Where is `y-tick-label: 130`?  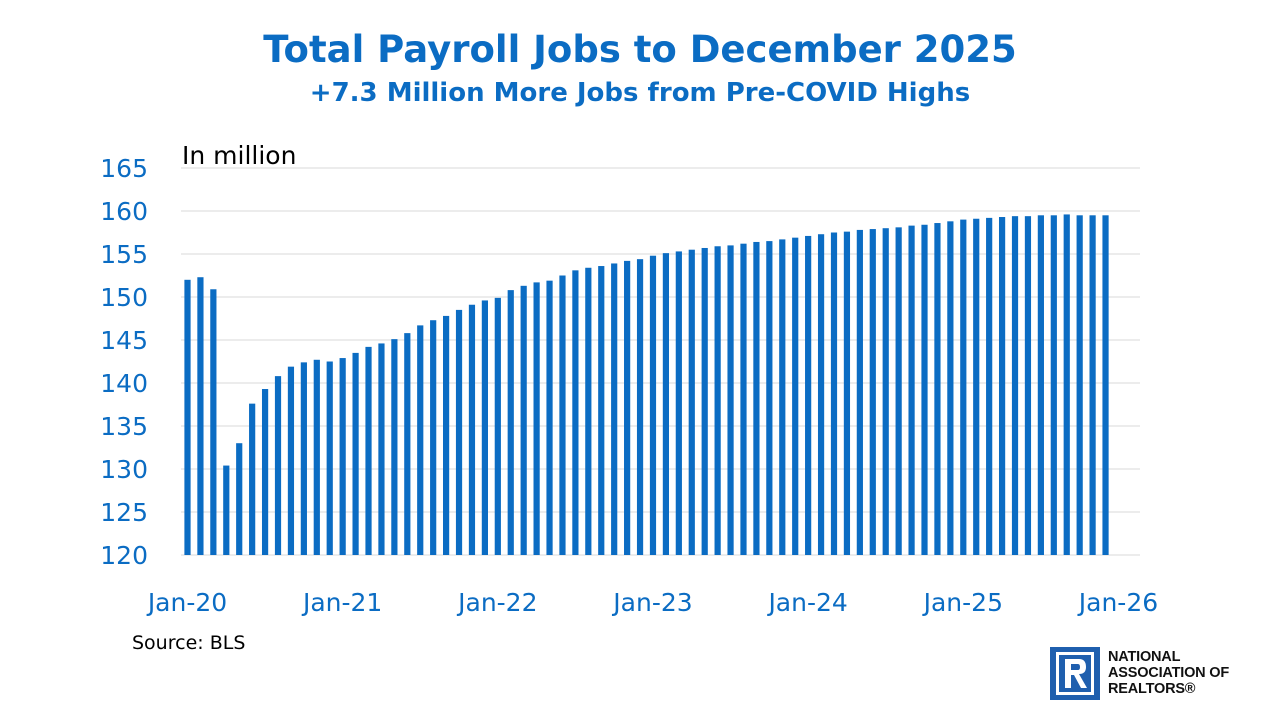 y-tick-label: 130 is located at coordinates (124, 469).